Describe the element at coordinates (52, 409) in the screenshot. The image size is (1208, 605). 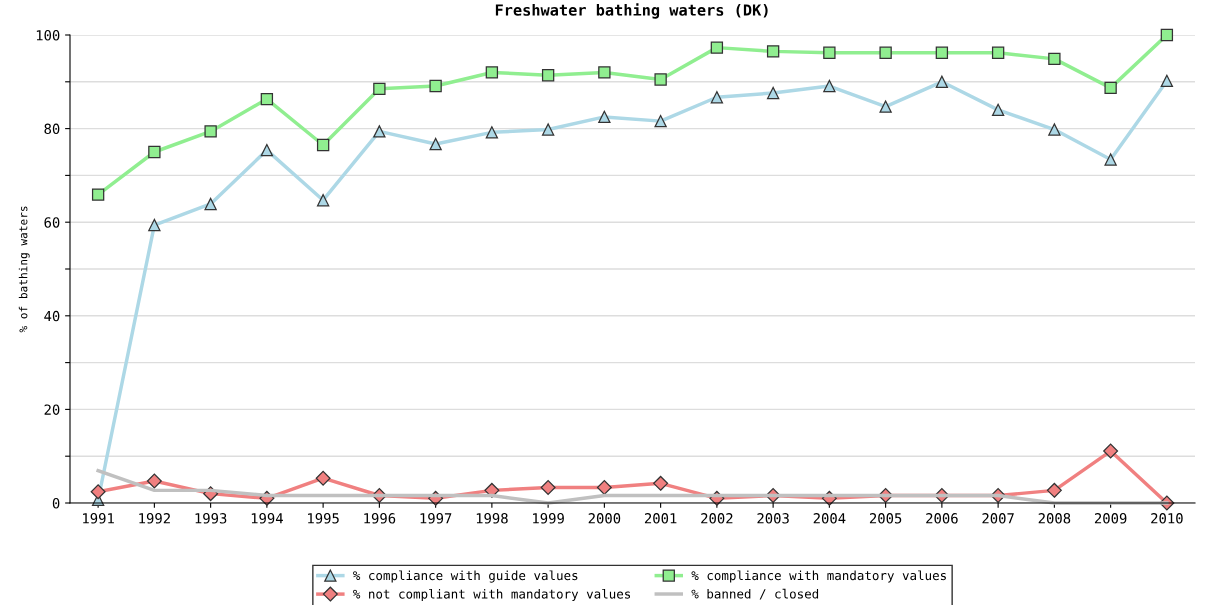
I see `y-tick-label: 20` at that location.